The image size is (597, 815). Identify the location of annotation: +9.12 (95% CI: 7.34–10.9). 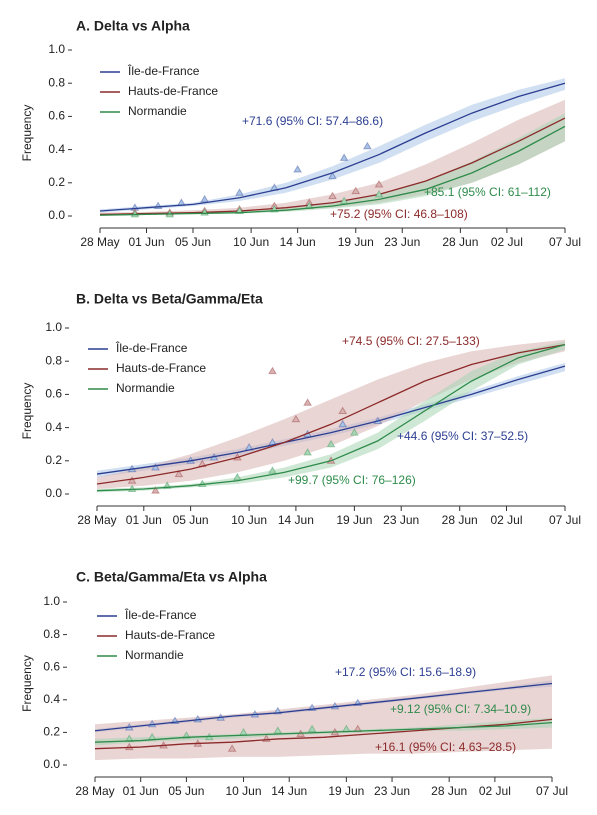
(460, 709).